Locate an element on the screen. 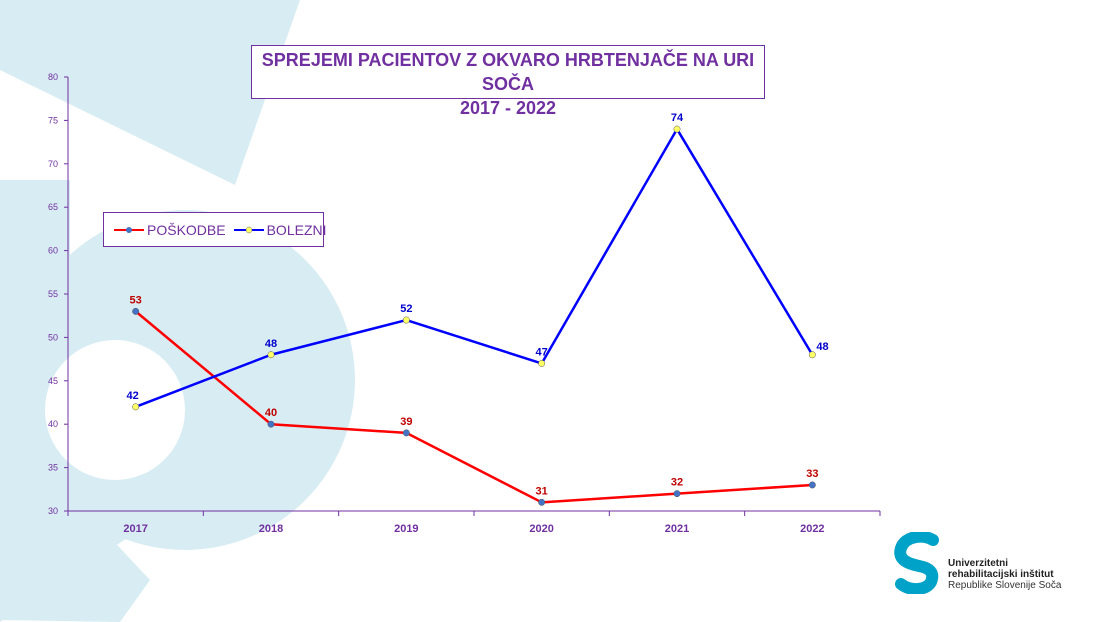  soca-s-logo-icon is located at coordinates (916, 563).